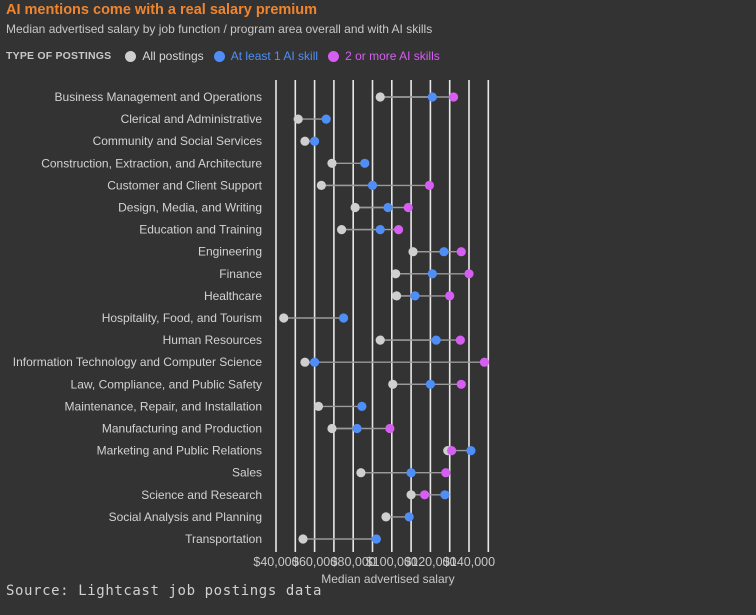 This screenshot has width=756, height=615. What do you see at coordinates (212, 340) in the screenshot?
I see `category-label: Human Resources` at bounding box center [212, 340].